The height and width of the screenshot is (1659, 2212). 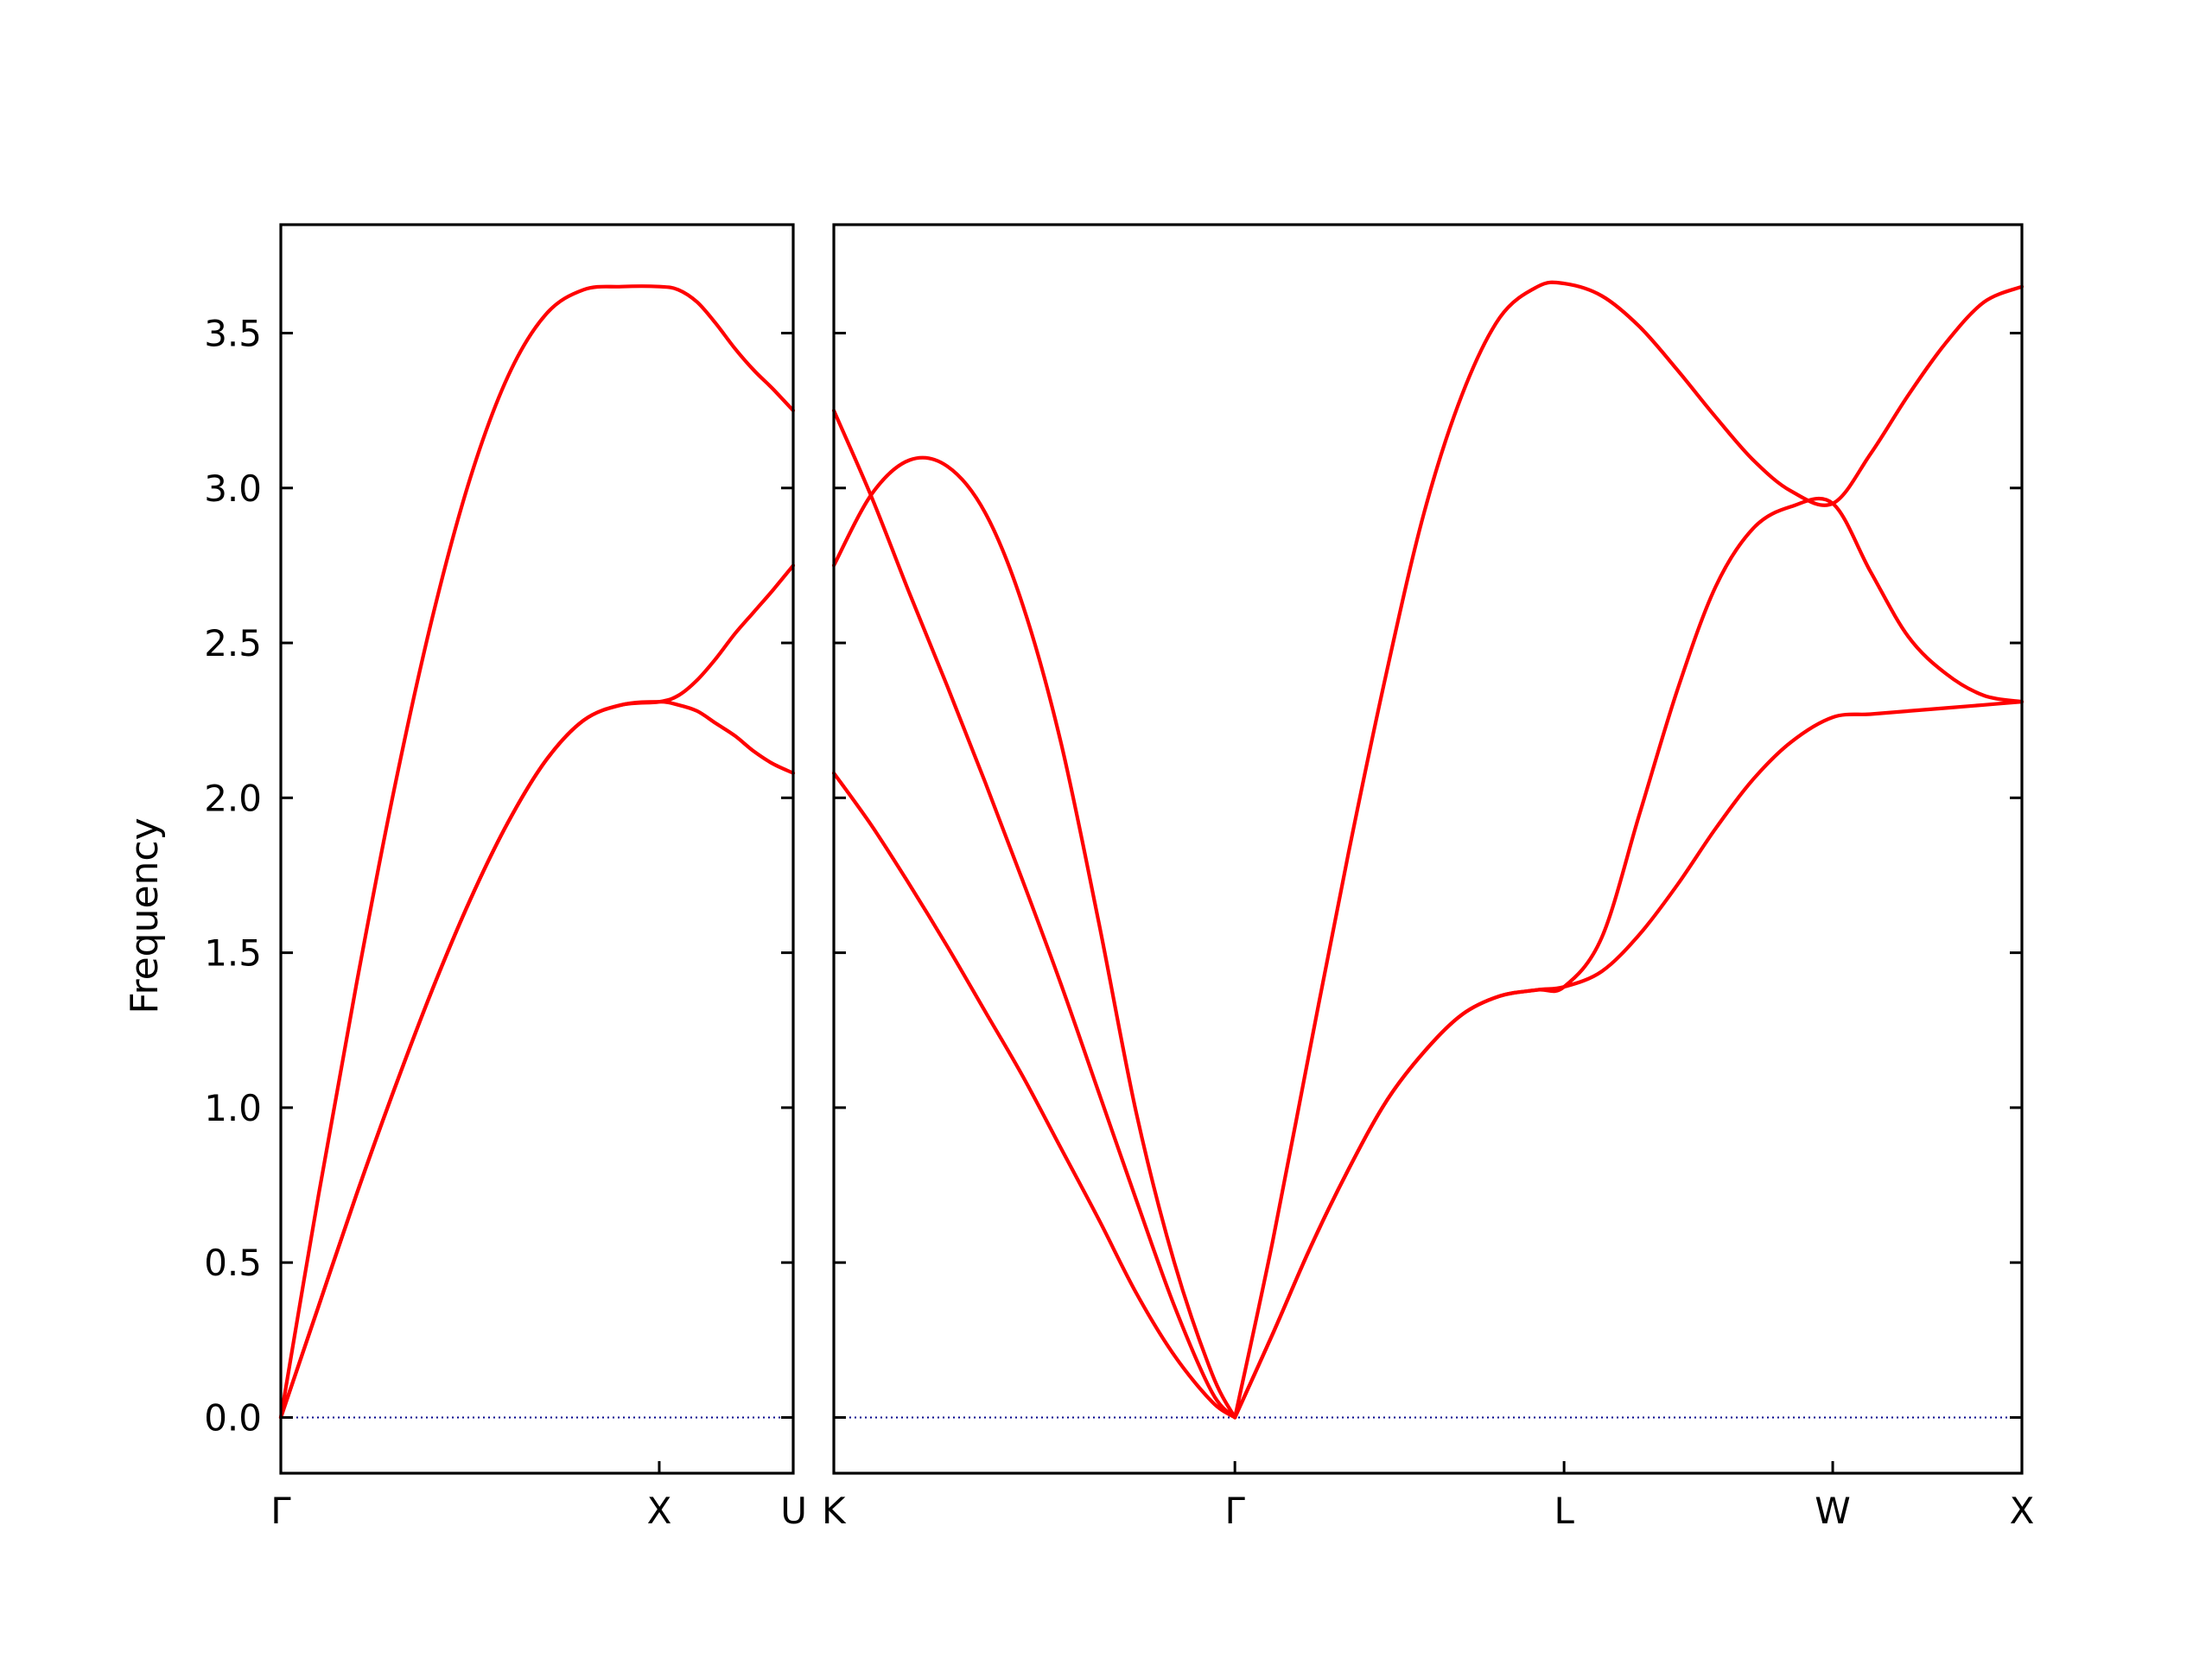 What do you see at coordinates (793, 1511) in the screenshot?
I see `x-tick-label: U` at bounding box center [793, 1511].